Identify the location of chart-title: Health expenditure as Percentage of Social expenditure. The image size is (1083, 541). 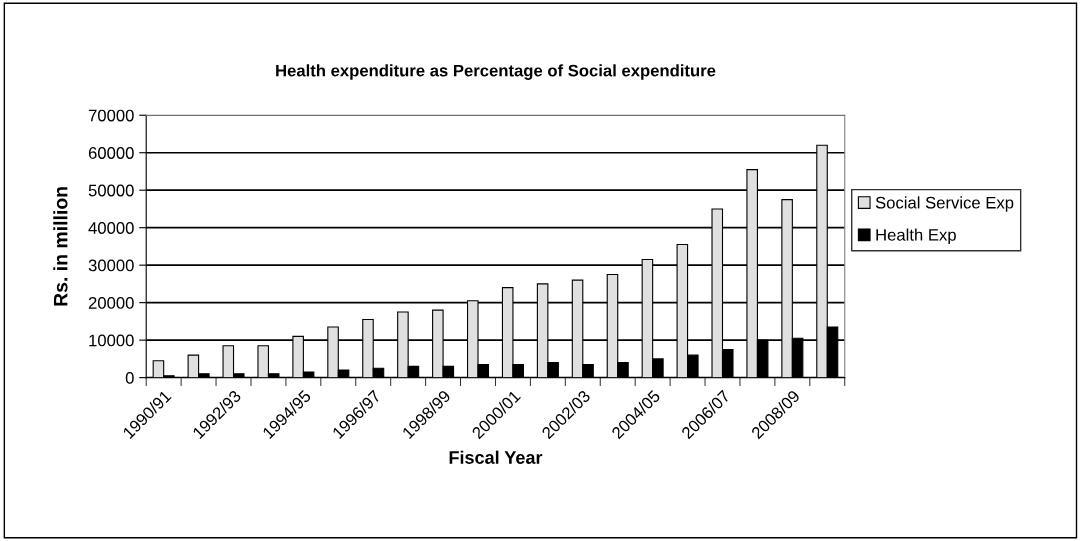
(496, 72).